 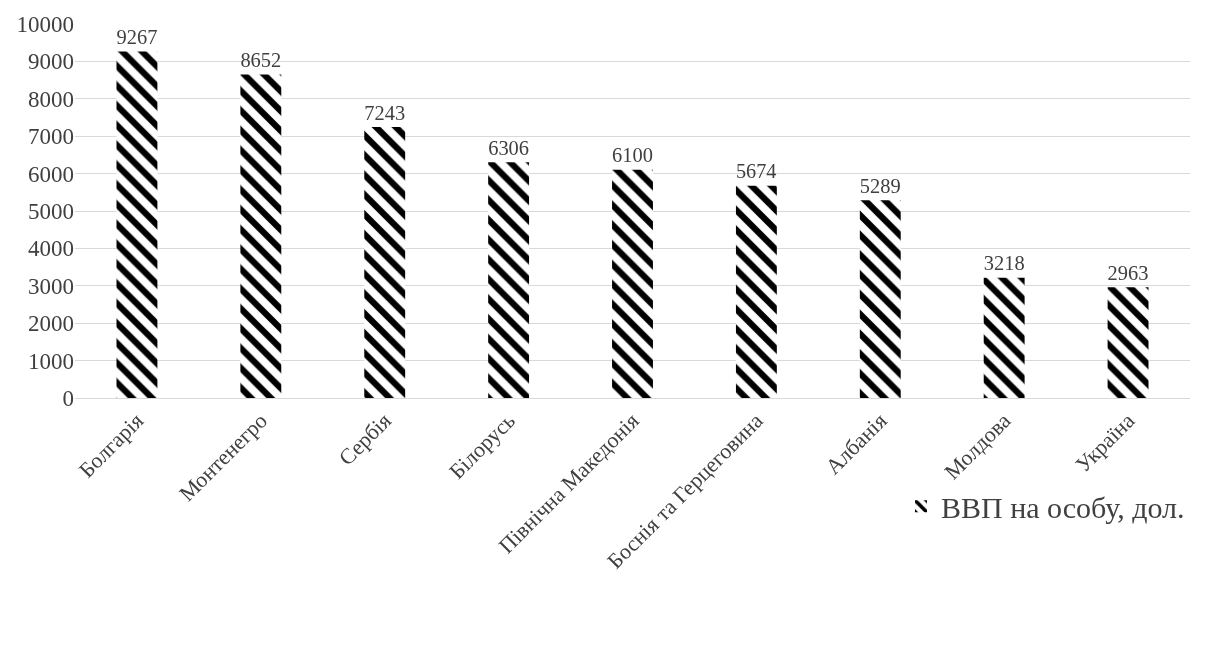 What do you see at coordinates (51, 249) in the screenshot?
I see `y-tick-label: 4000` at bounding box center [51, 249].